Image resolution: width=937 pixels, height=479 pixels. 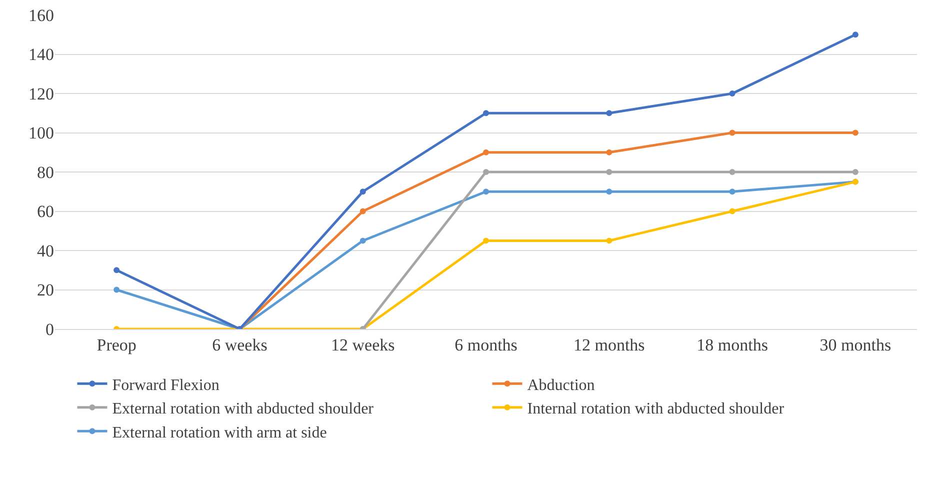 I want to click on y-tick-label: 80, so click(x=45, y=172).